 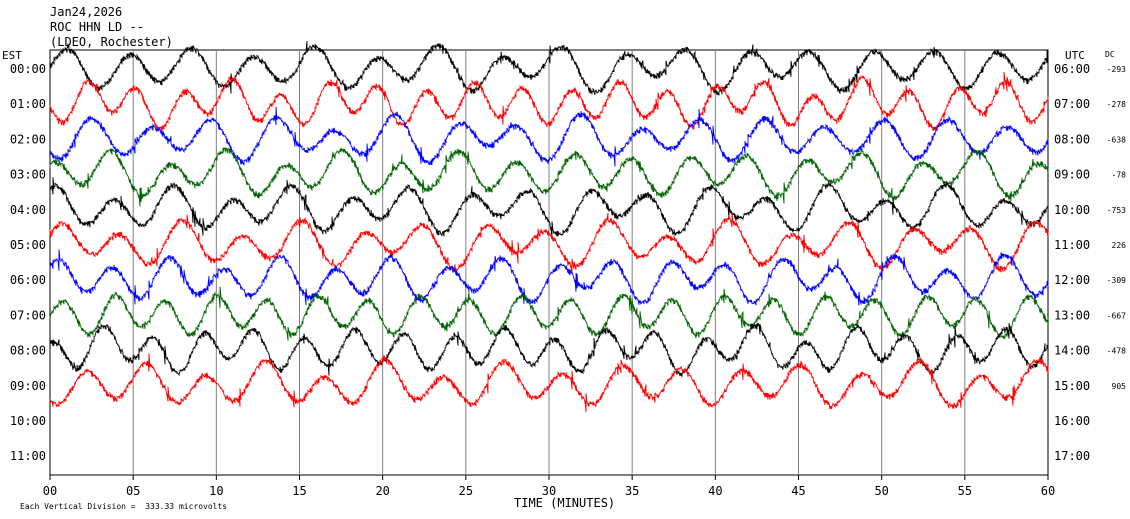 What do you see at coordinates (12, 55) in the screenshot?
I see `left-timezone-label: EST` at bounding box center [12, 55].